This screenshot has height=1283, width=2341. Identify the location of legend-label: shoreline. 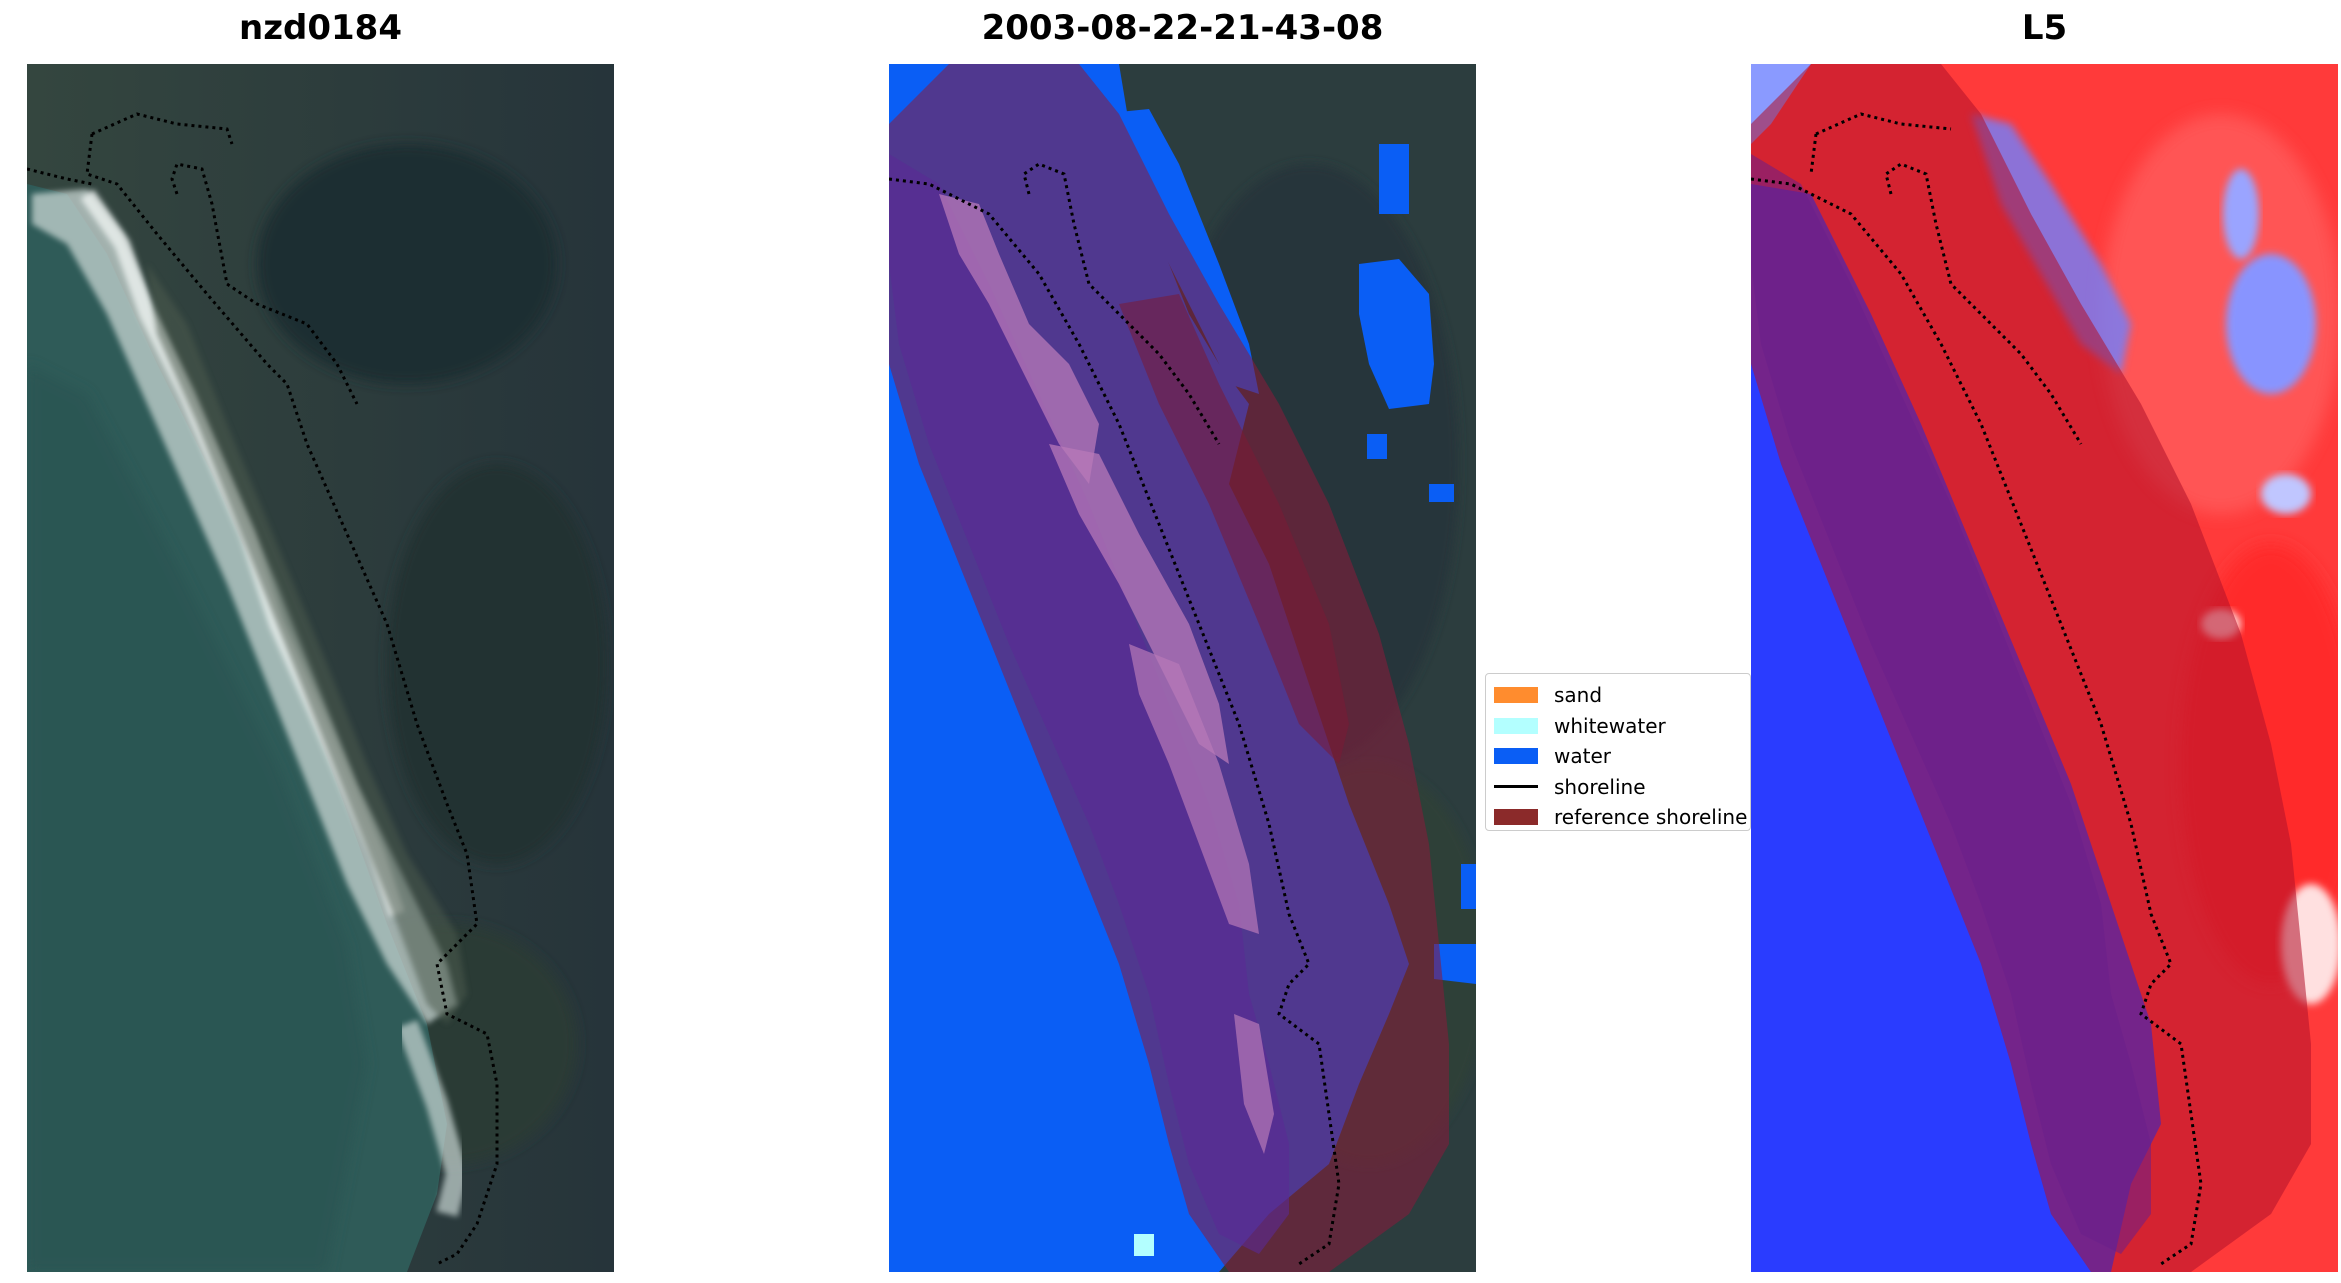
(1600, 786).